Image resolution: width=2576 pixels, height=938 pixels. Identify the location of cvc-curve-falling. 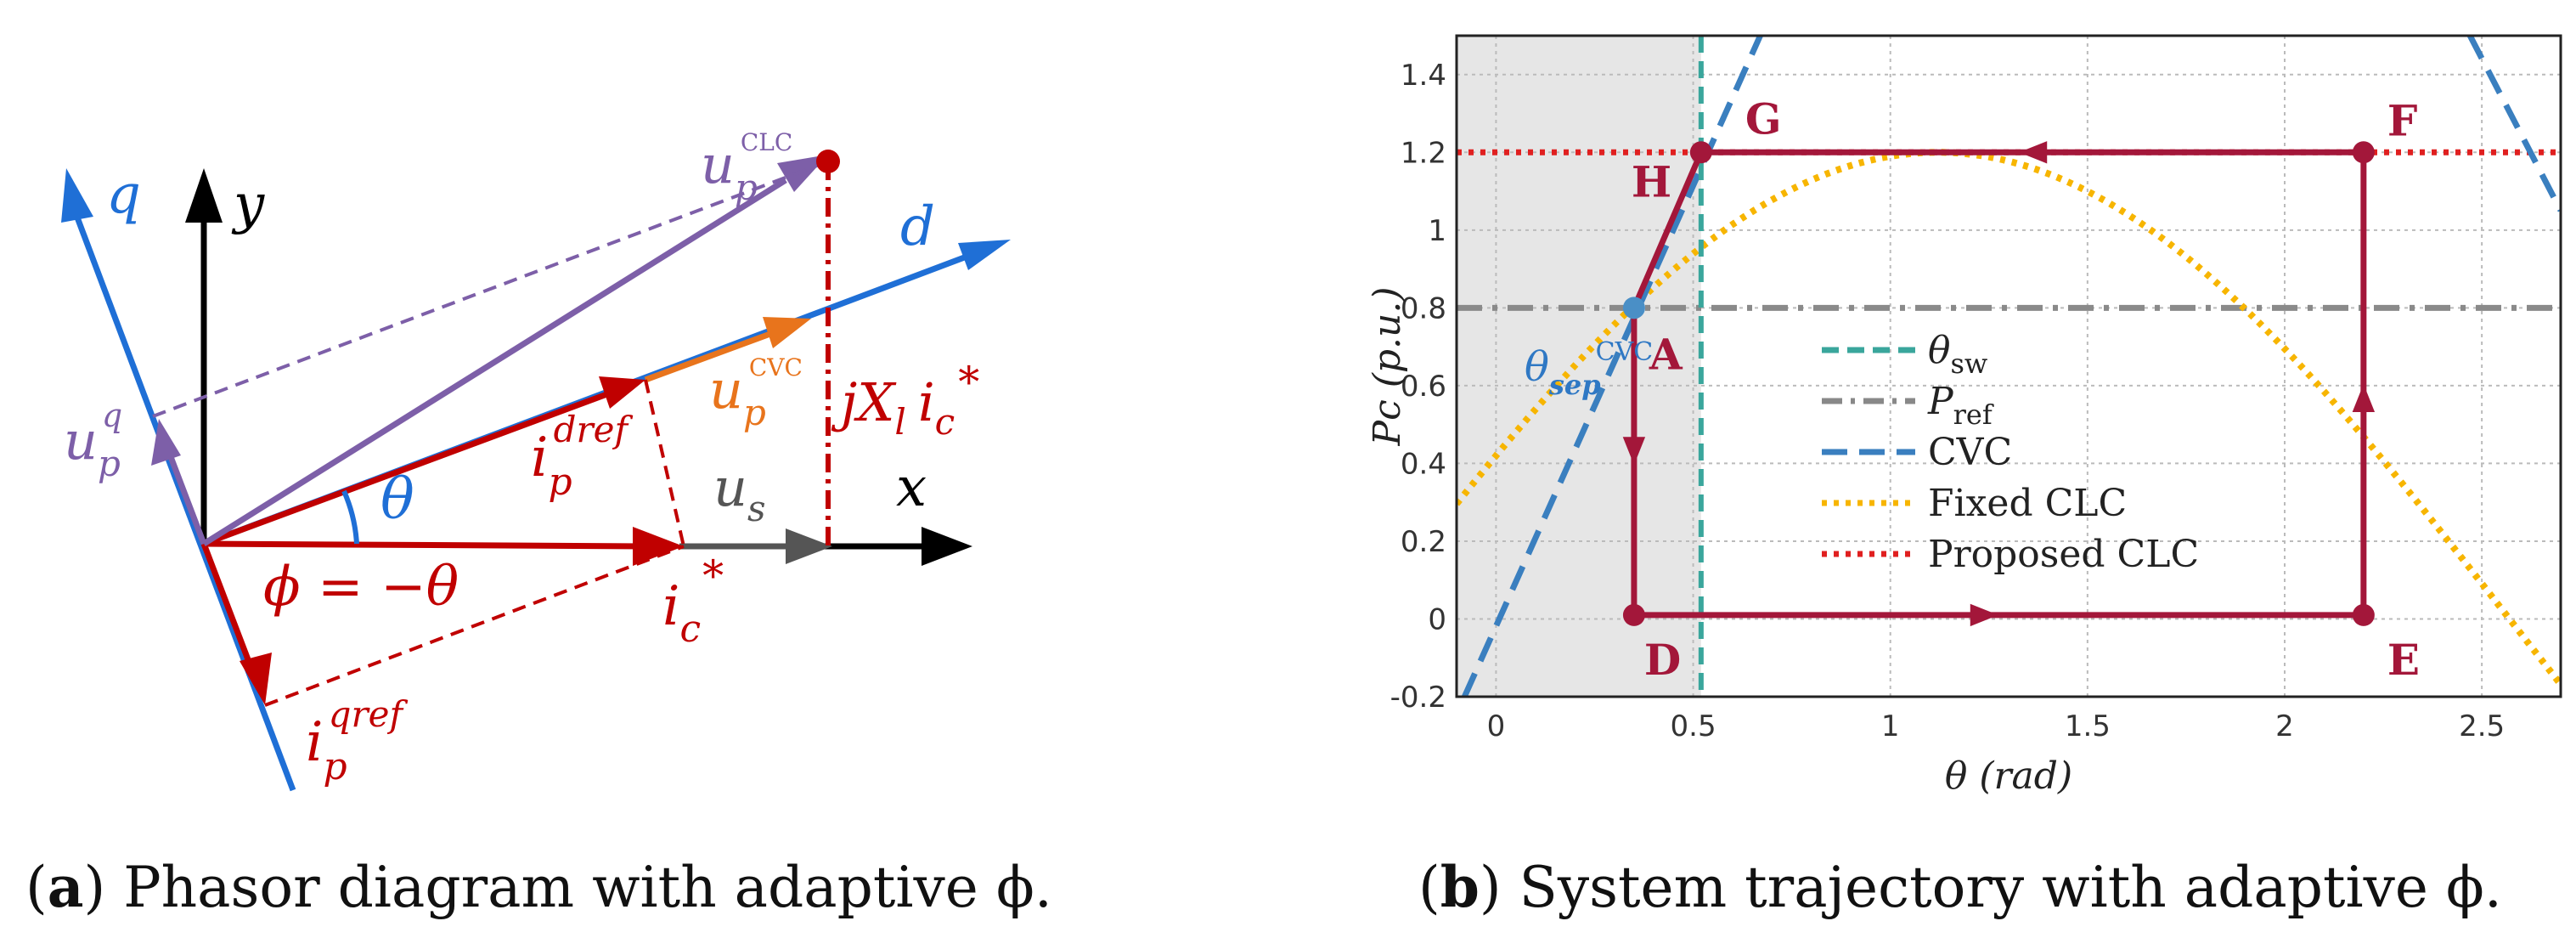
(2514, 124).